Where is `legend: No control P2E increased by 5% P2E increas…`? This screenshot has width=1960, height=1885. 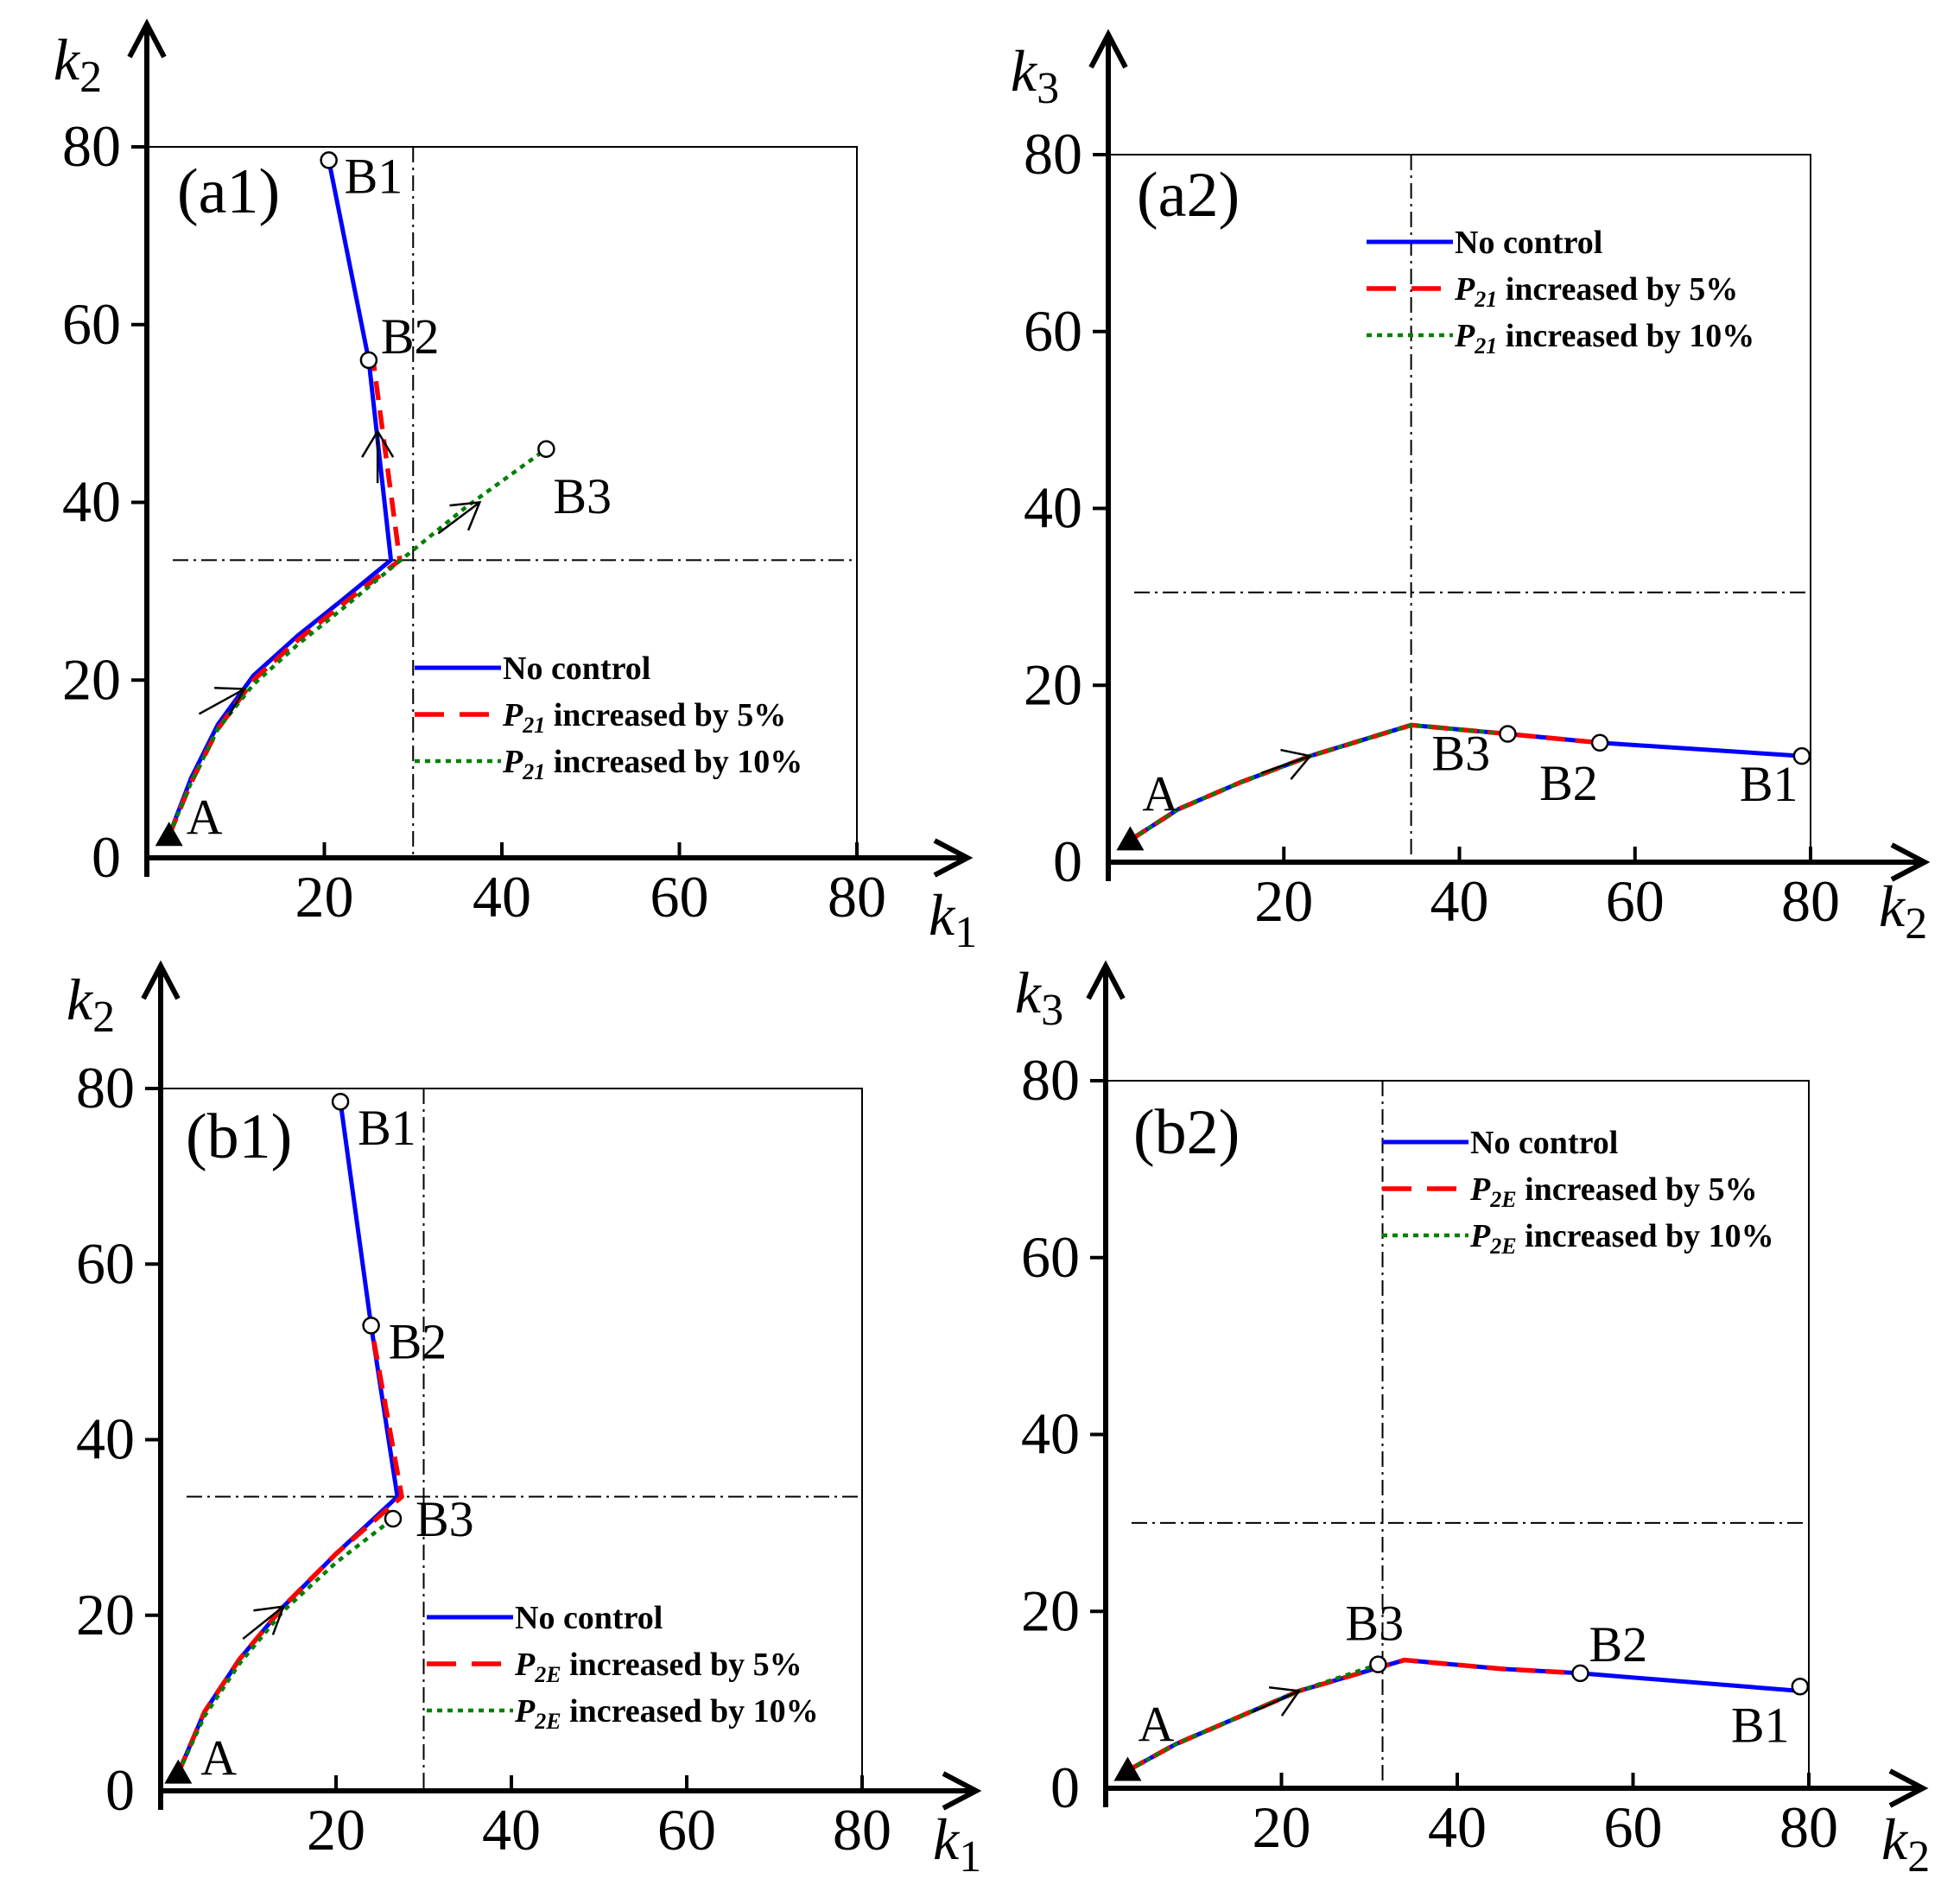 legend: No control P2E increased by 5% P2E increas… is located at coordinates (623, 1667).